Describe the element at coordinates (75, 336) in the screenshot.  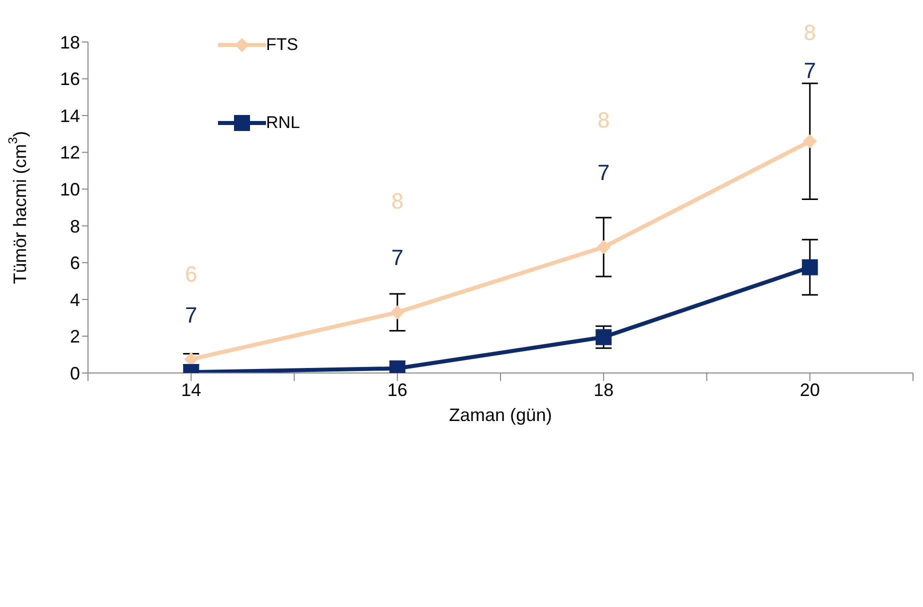
I see `y-tick-label: 2` at that location.